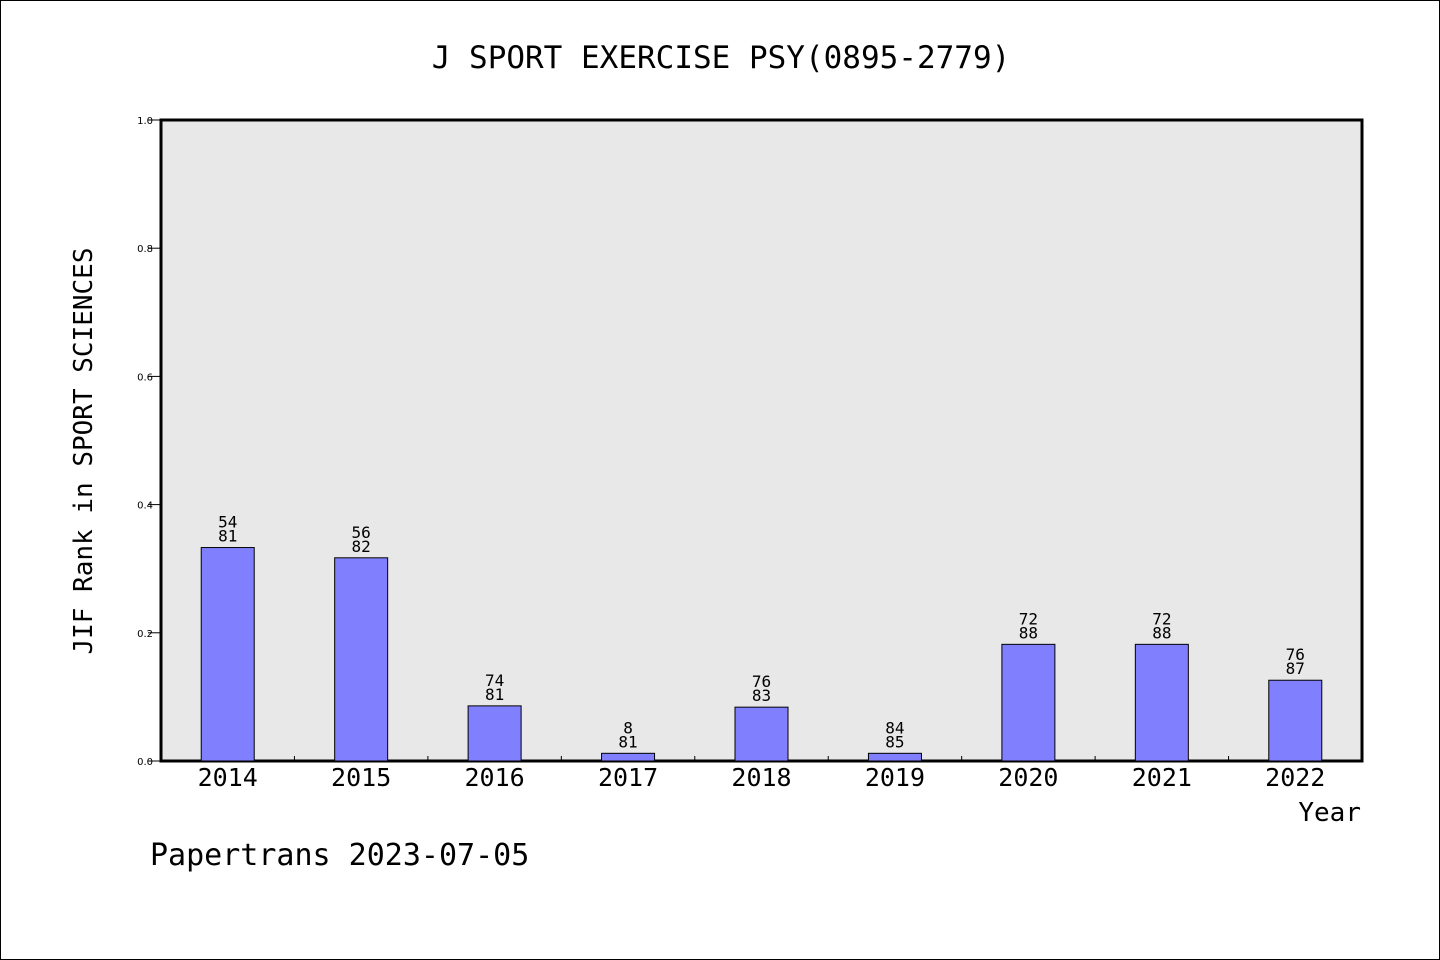 The width and height of the screenshot is (1440, 960). Describe the element at coordinates (721, 58) in the screenshot. I see `chart-title: J SPORT EXERCISE PSY(0895-2779)` at that location.